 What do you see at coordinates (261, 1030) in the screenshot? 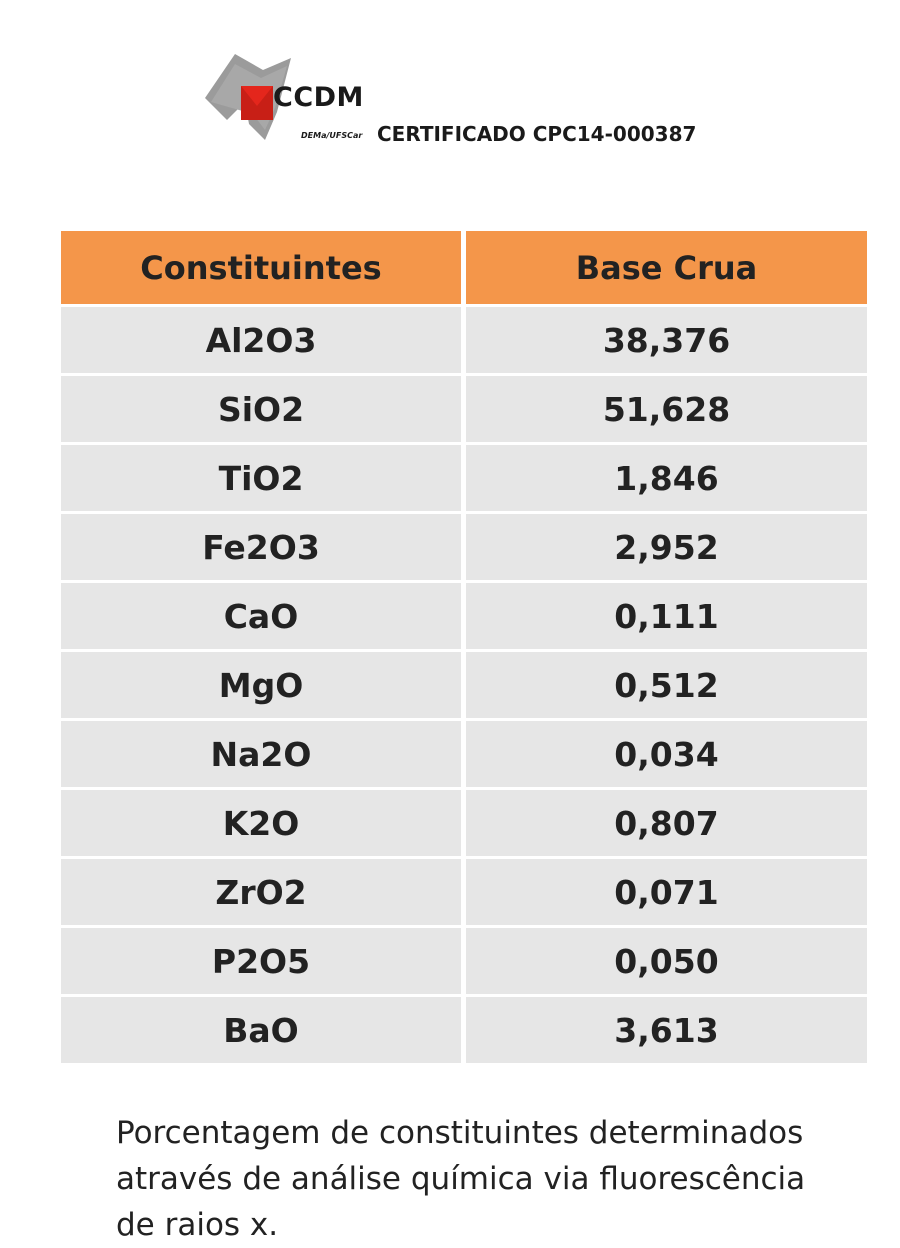
I see `constituent-cell: BaO` at bounding box center [261, 1030].